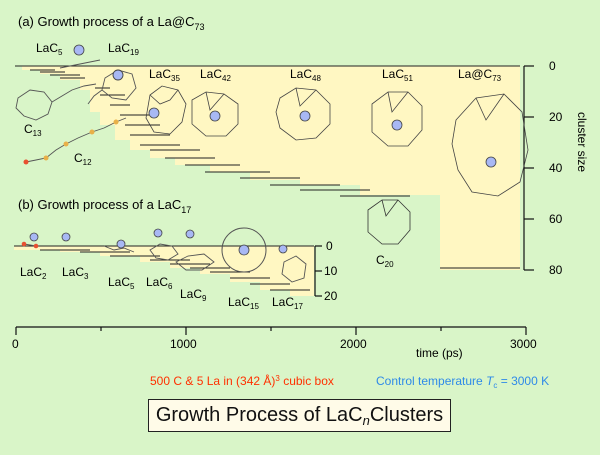  What do you see at coordinates (462, 382) in the screenshot?
I see `condition-temperature: Control temperature Tc = 3000 K` at bounding box center [462, 382].